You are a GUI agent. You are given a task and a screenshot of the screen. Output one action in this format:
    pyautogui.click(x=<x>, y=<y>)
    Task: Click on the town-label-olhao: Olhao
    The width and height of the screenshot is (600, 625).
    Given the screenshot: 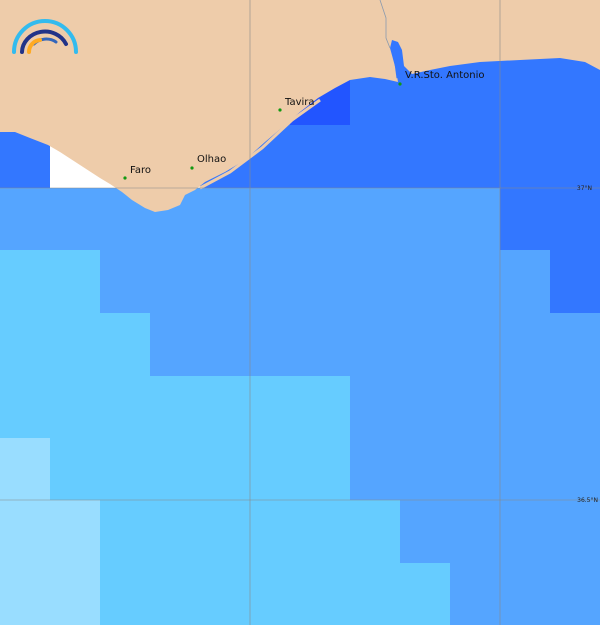 What is the action you would take?
    pyautogui.click(x=211, y=159)
    